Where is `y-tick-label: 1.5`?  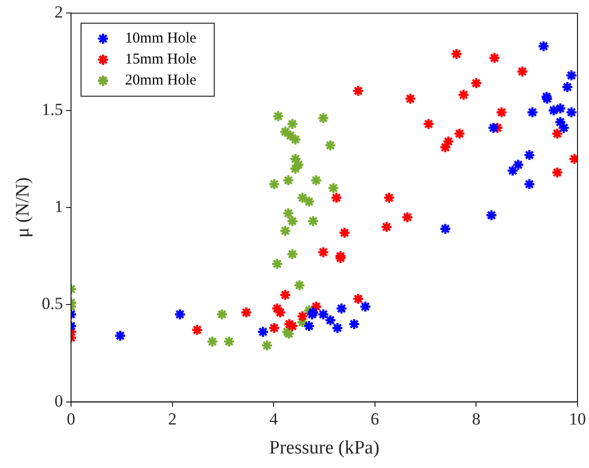
y-tick-label: 1.5 is located at coordinates (53, 109).